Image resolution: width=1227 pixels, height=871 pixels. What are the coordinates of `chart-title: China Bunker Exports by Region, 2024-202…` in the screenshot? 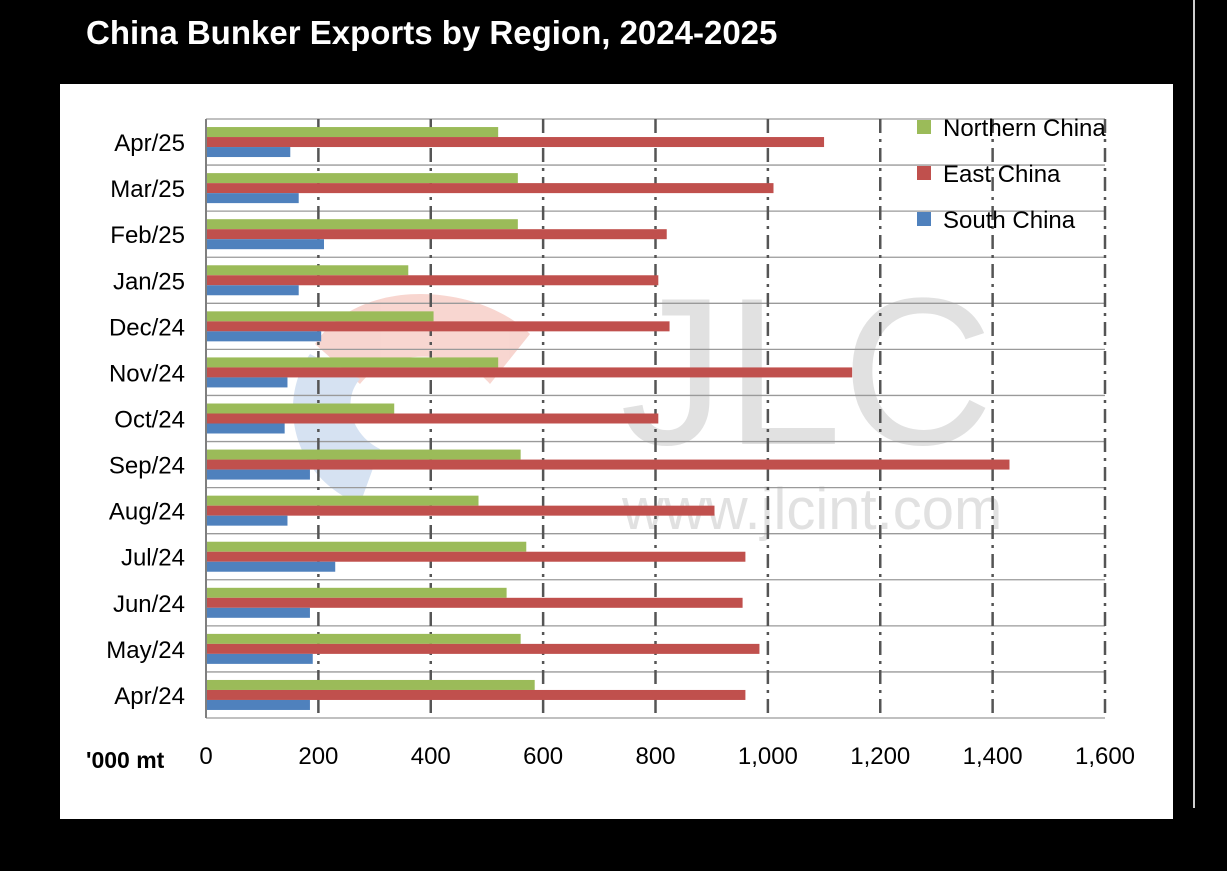 It's located at (432, 32).